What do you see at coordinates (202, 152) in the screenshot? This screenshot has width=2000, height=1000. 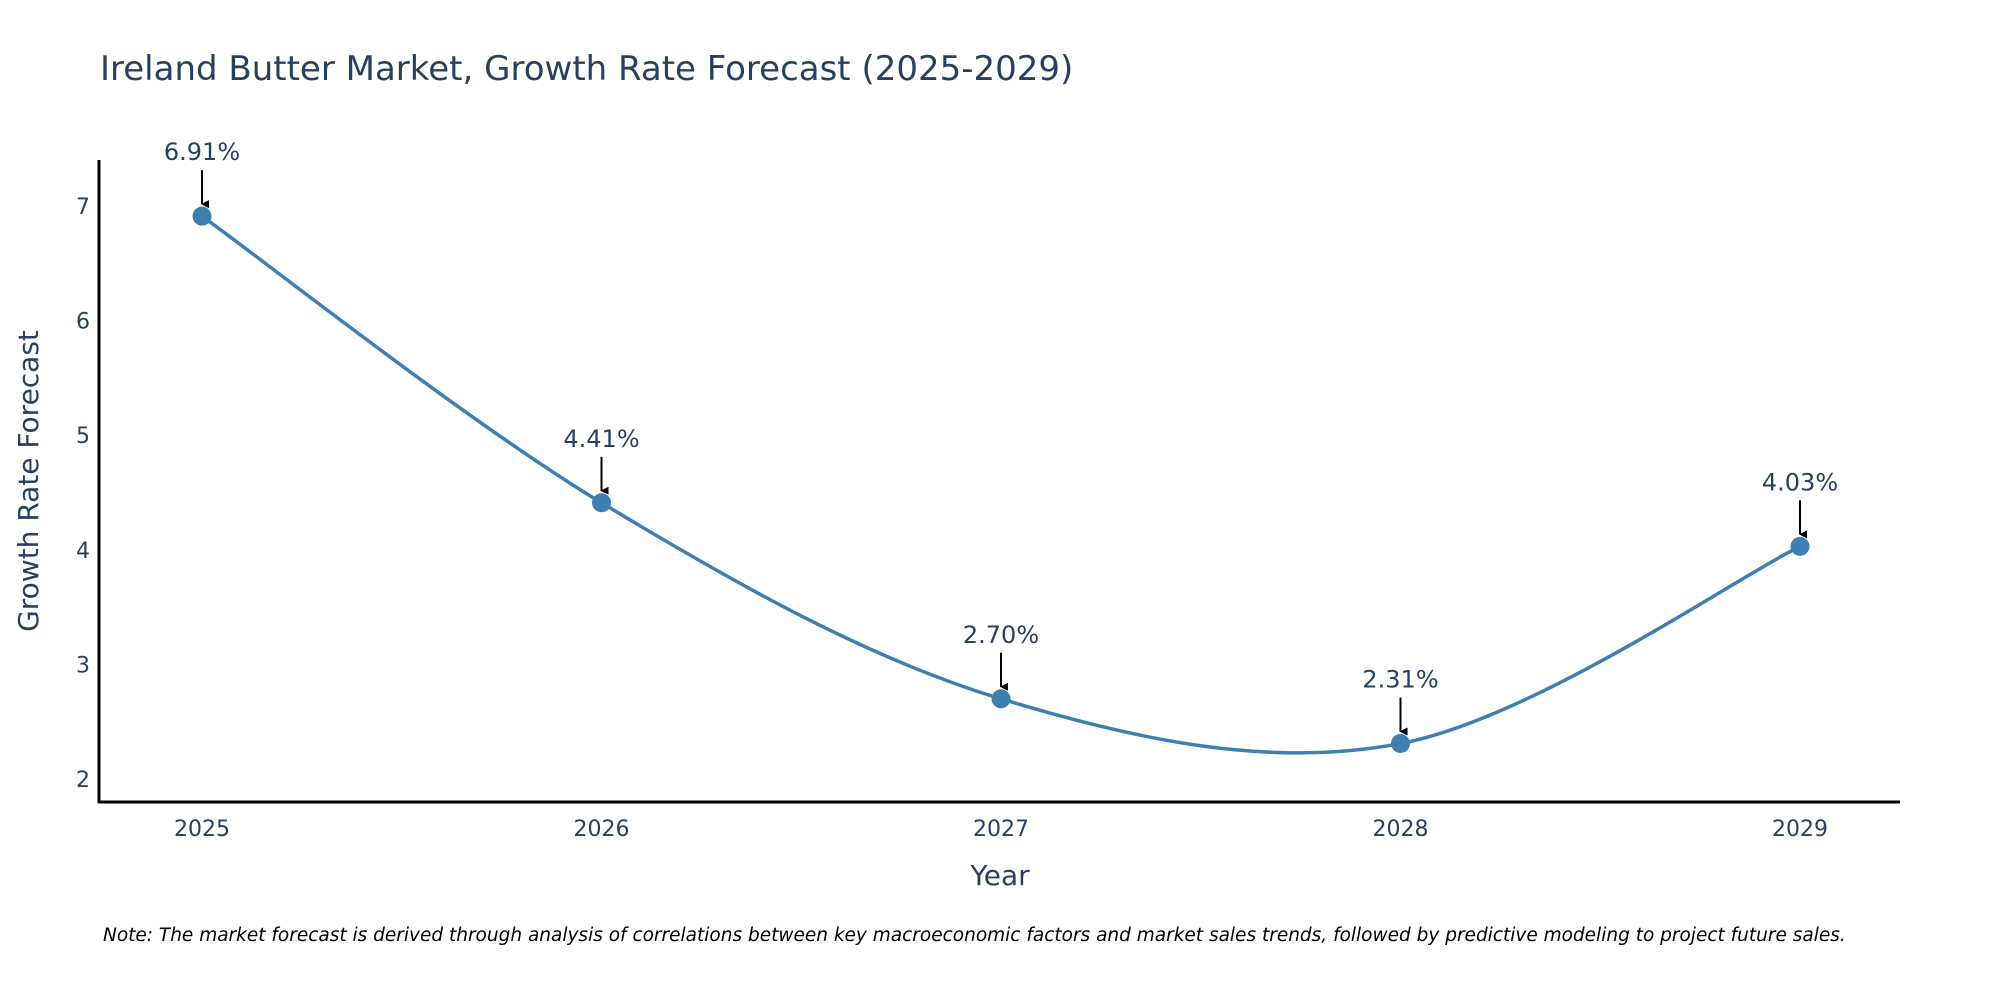 I see `data-label: 6.91%` at bounding box center [202, 152].